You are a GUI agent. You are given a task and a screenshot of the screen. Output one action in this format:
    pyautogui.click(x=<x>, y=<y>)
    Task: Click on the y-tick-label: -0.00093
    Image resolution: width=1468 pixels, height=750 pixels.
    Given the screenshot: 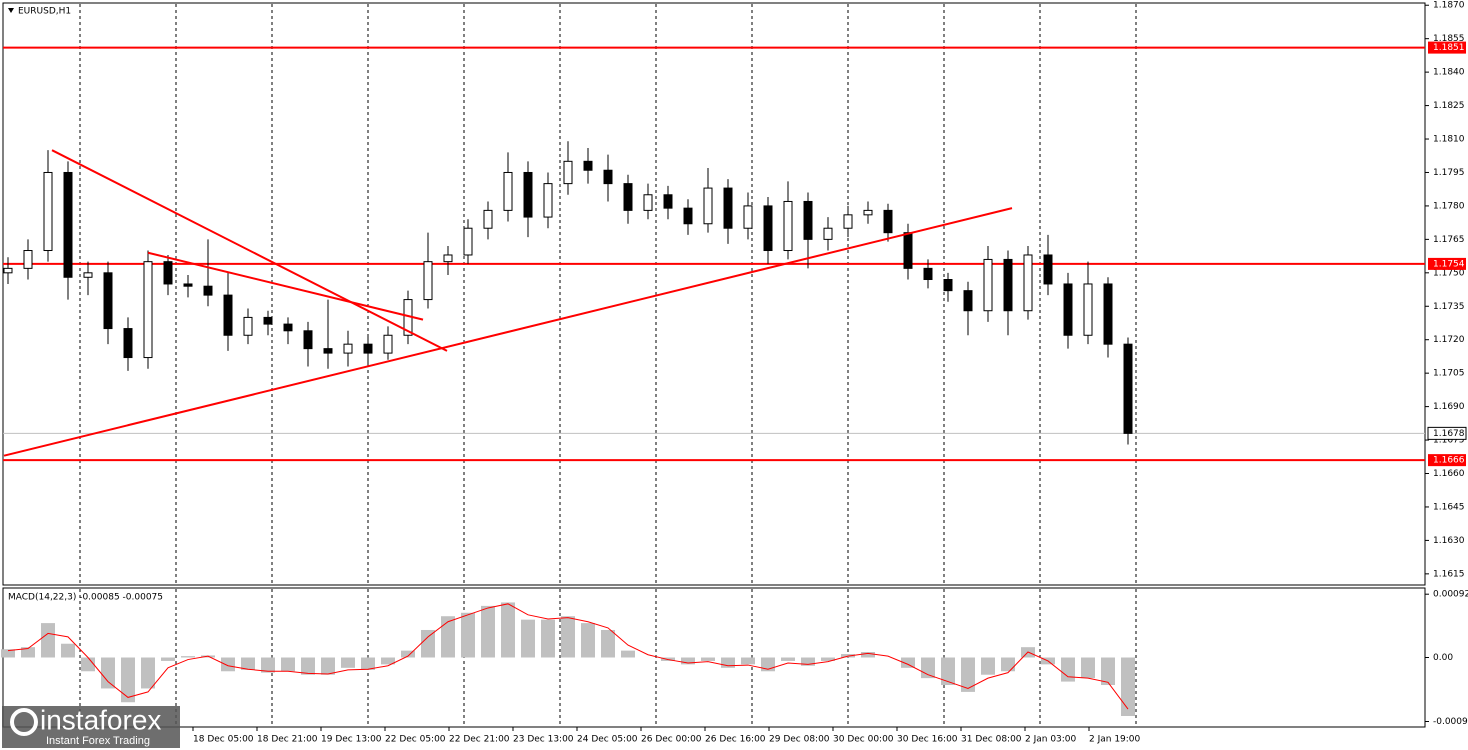 What is the action you would take?
    pyautogui.click(x=1450, y=722)
    